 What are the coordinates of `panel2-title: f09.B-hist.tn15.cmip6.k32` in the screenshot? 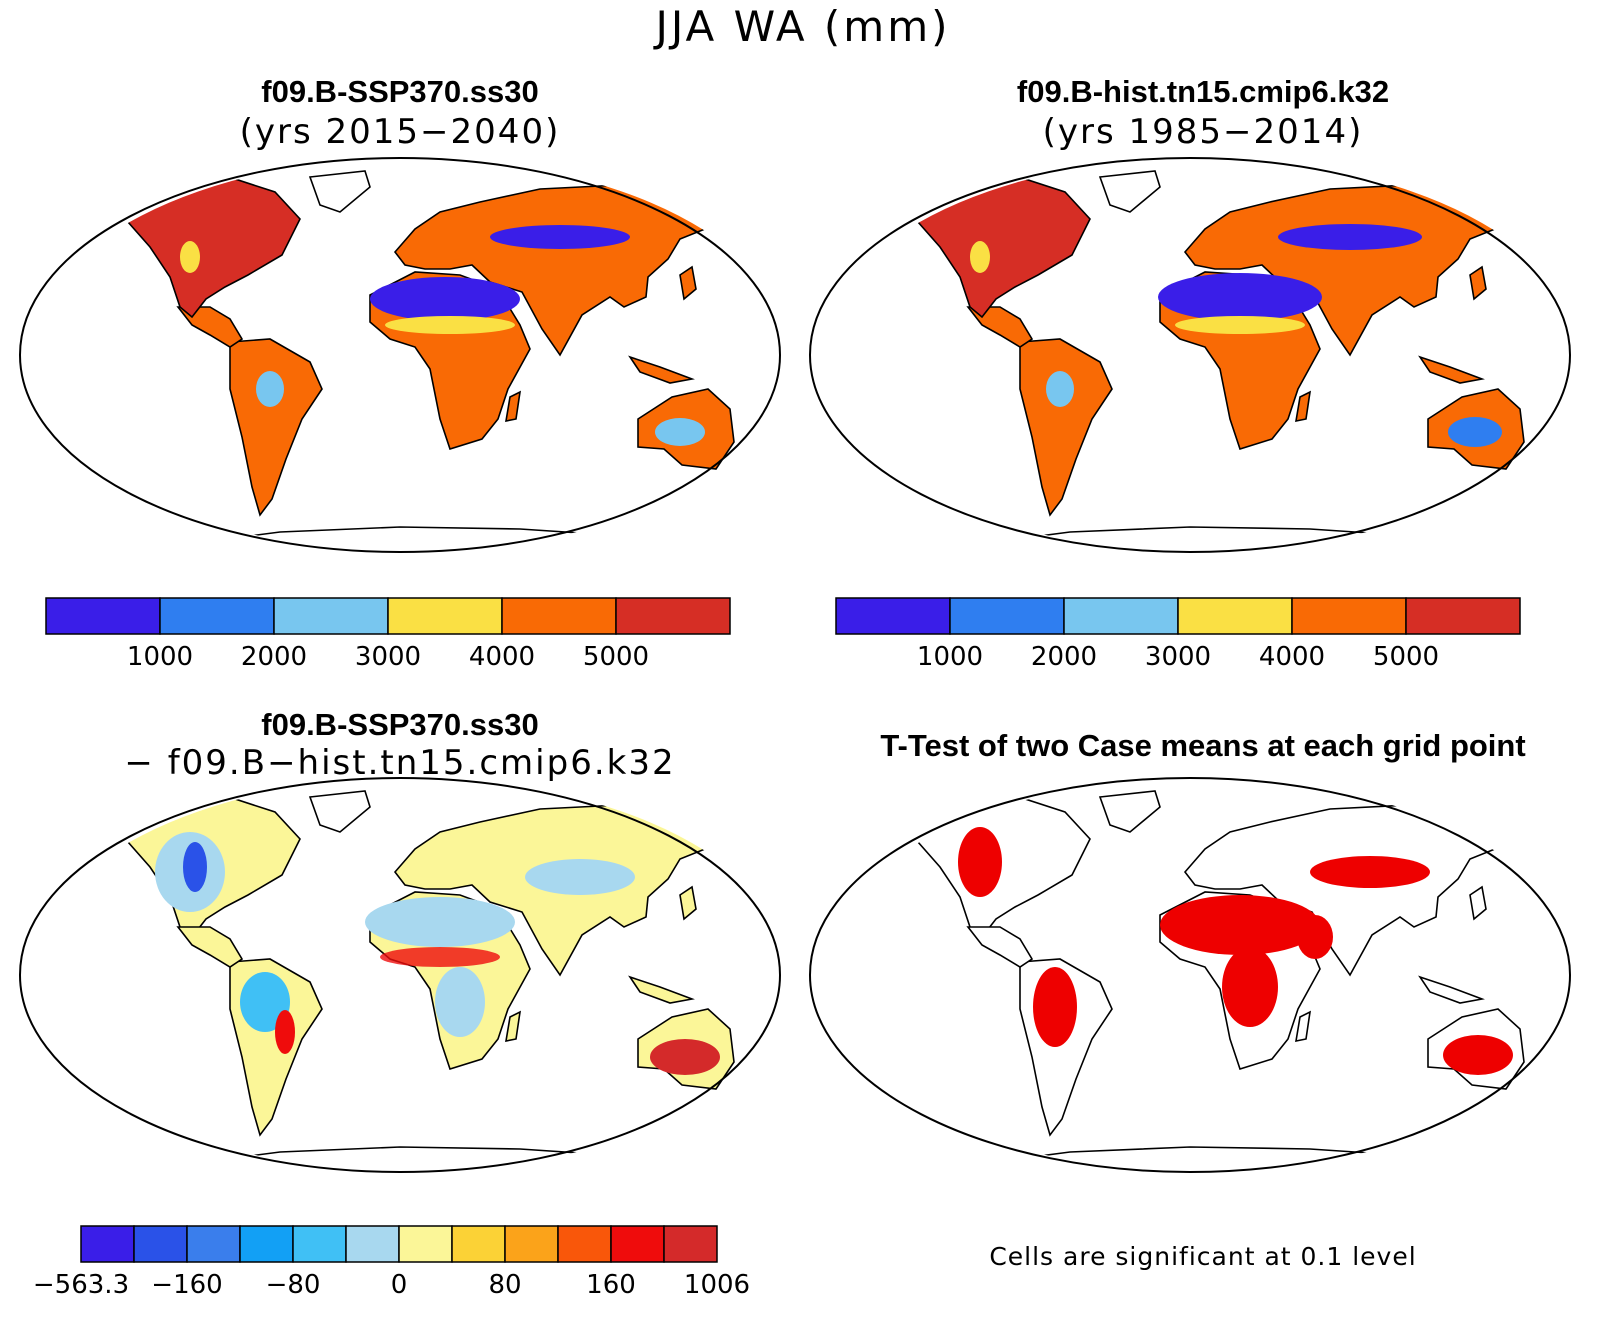 It's located at (1203, 91).